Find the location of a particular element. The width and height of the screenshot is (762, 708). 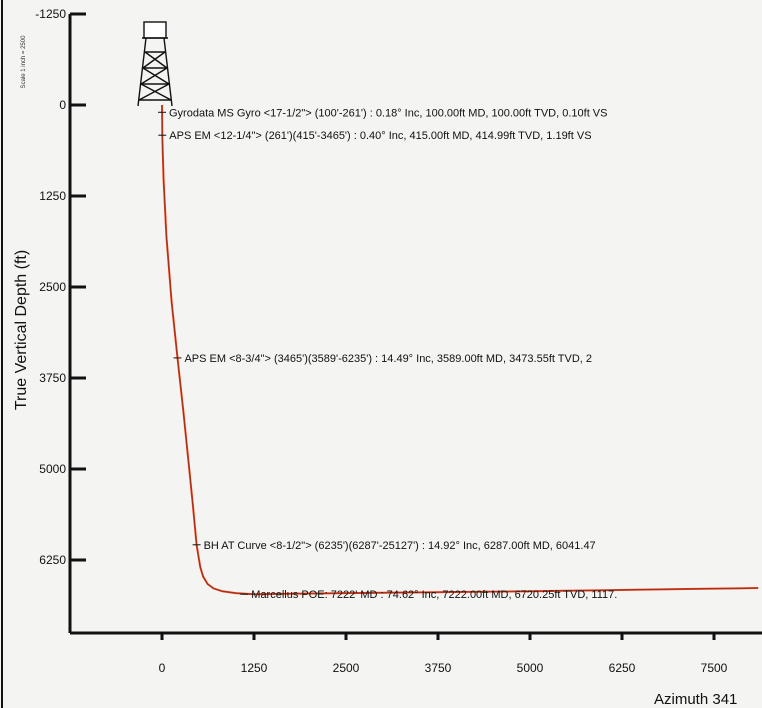

y-tick-label: 0 is located at coordinates (62, 105).